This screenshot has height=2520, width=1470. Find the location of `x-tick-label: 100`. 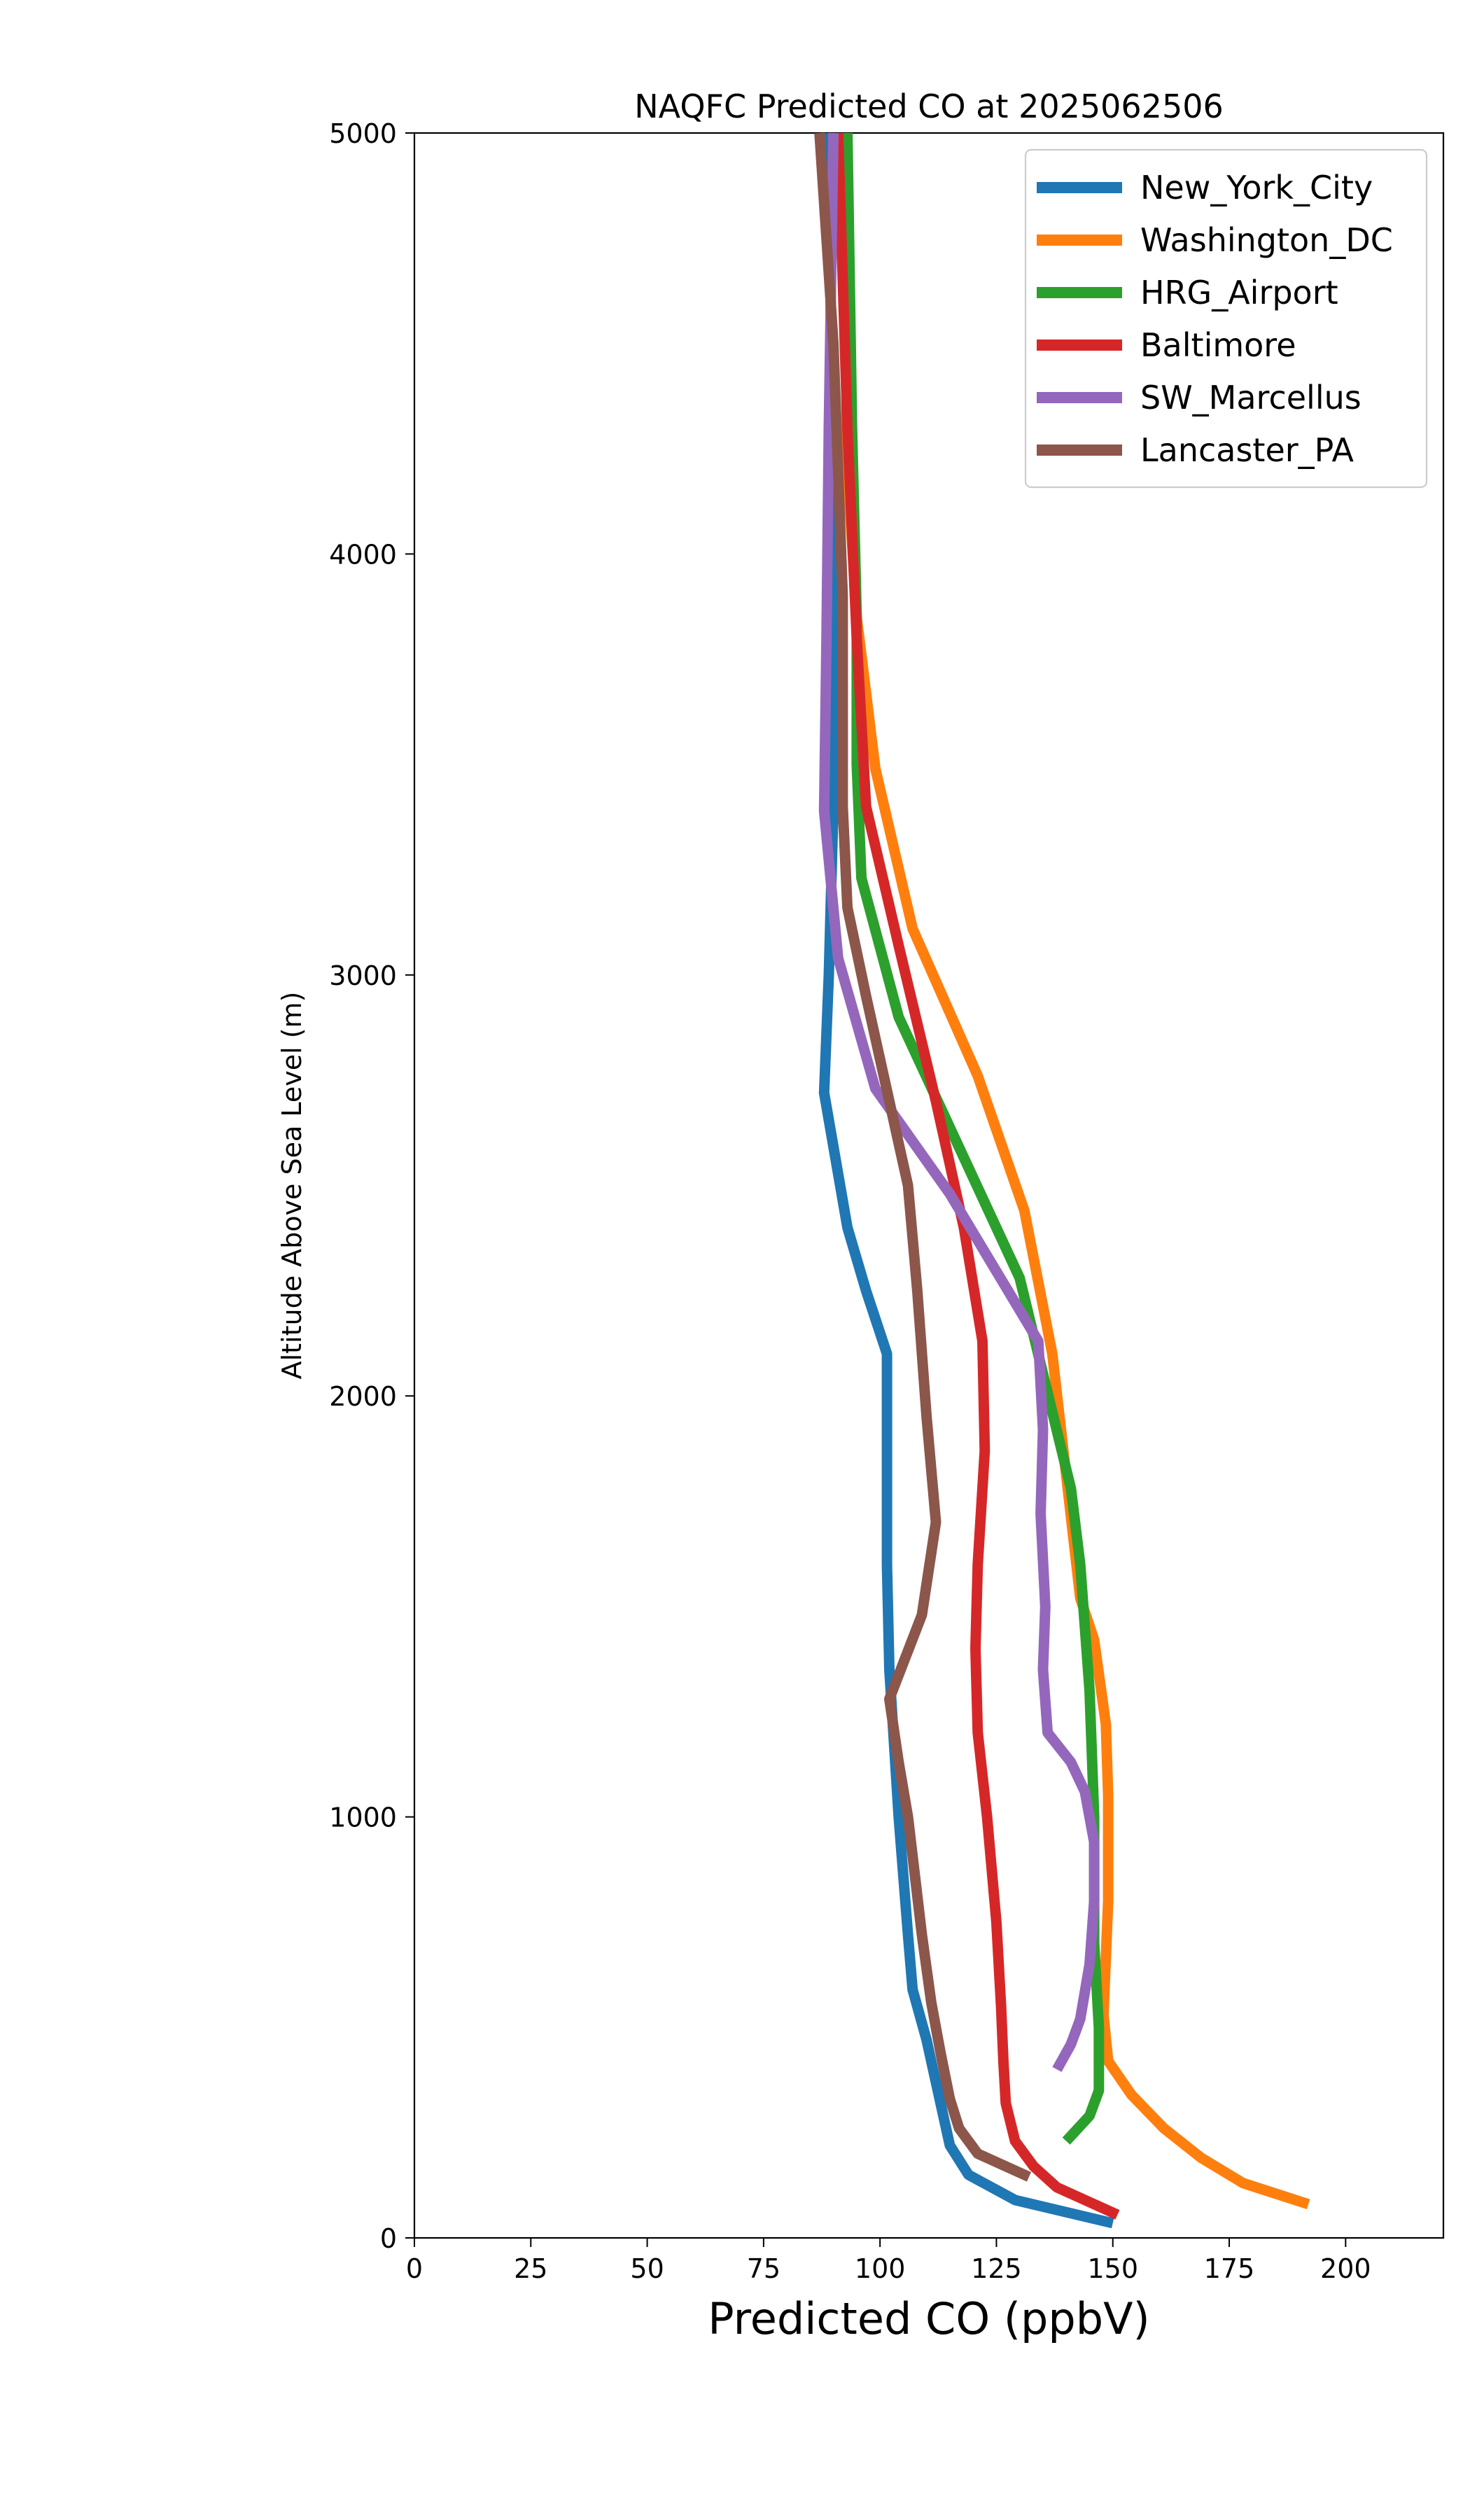

x-tick-label: 100 is located at coordinates (880, 2268).